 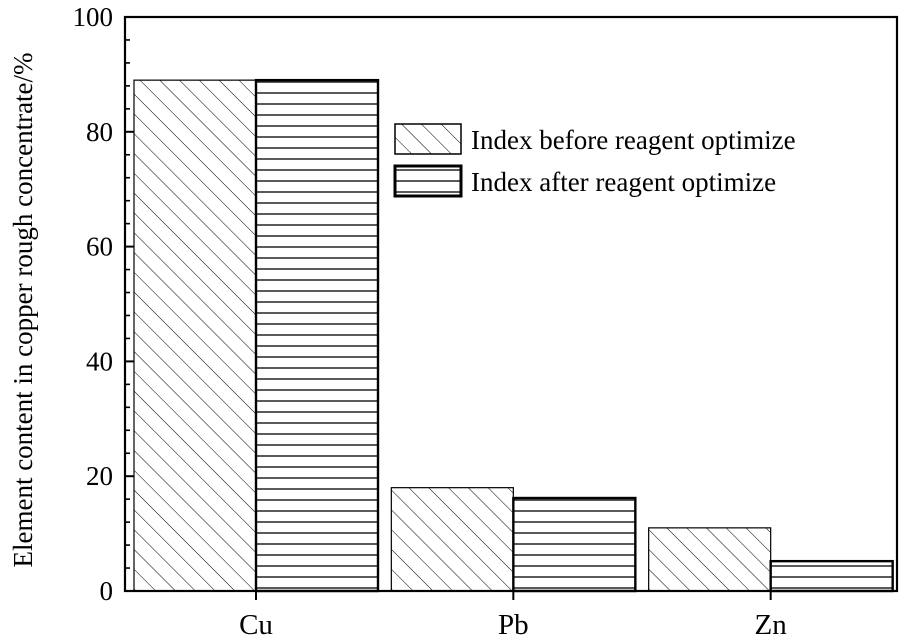 I want to click on x-tick-label-cu: Cu, so click(x=256, y=625).